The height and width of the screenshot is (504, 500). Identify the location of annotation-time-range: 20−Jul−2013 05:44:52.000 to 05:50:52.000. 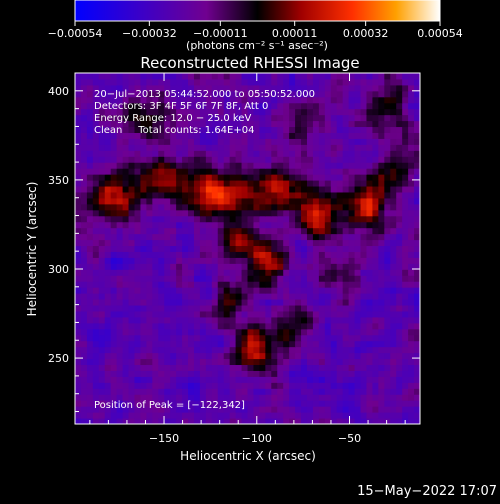
(204, 94).